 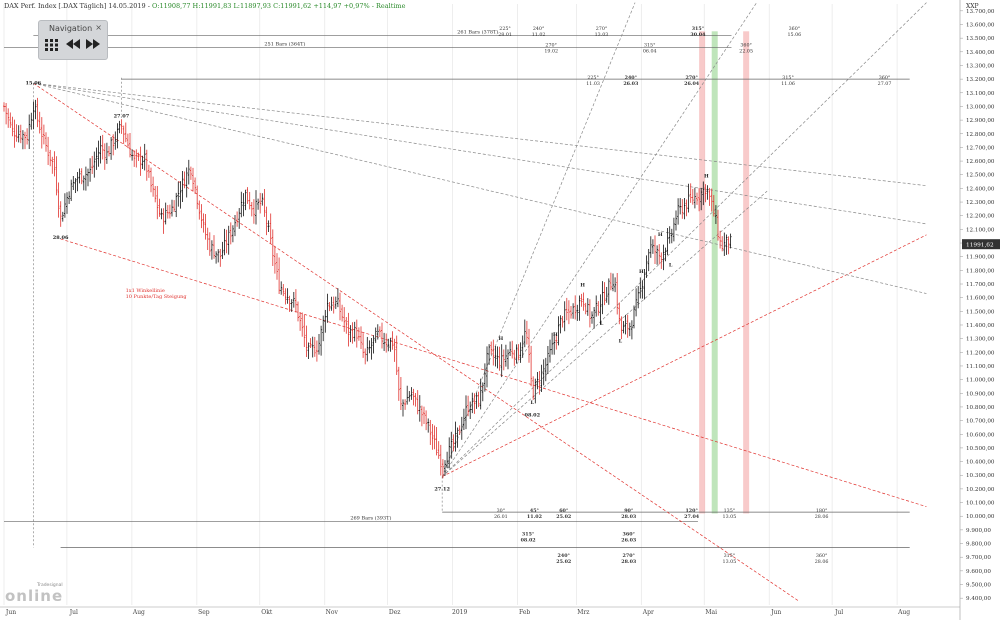 I want to click on y-tick-label: 10.900,00, so click(x=980, y=394).